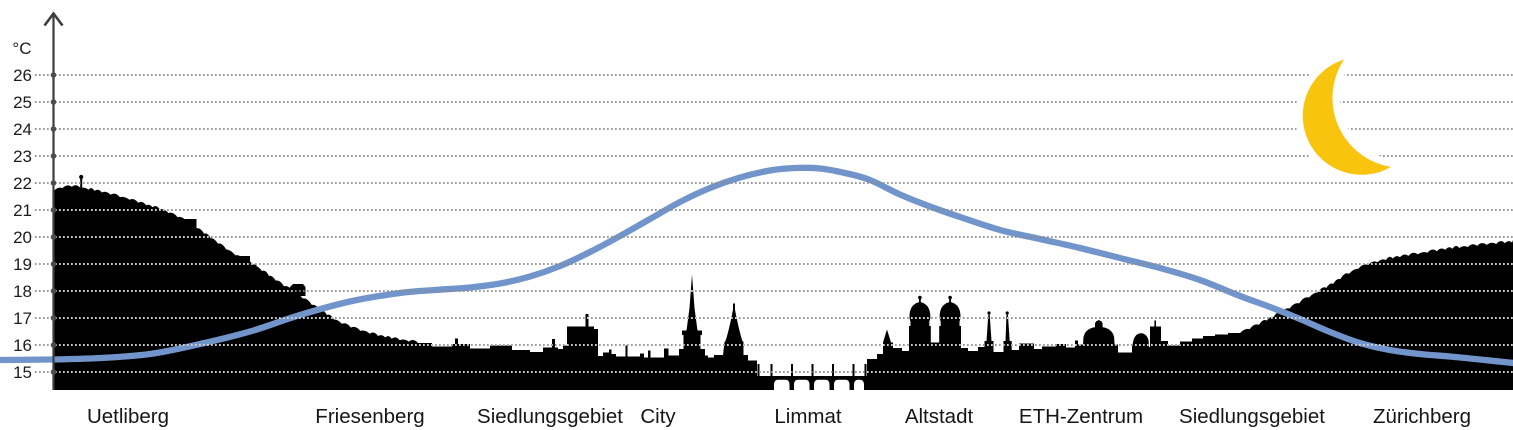 The width and height of the screenshot is (1513, 430). Describe the element at coordinates (22, 237) in the screenshot. I see `svg-text: 20` at that location.